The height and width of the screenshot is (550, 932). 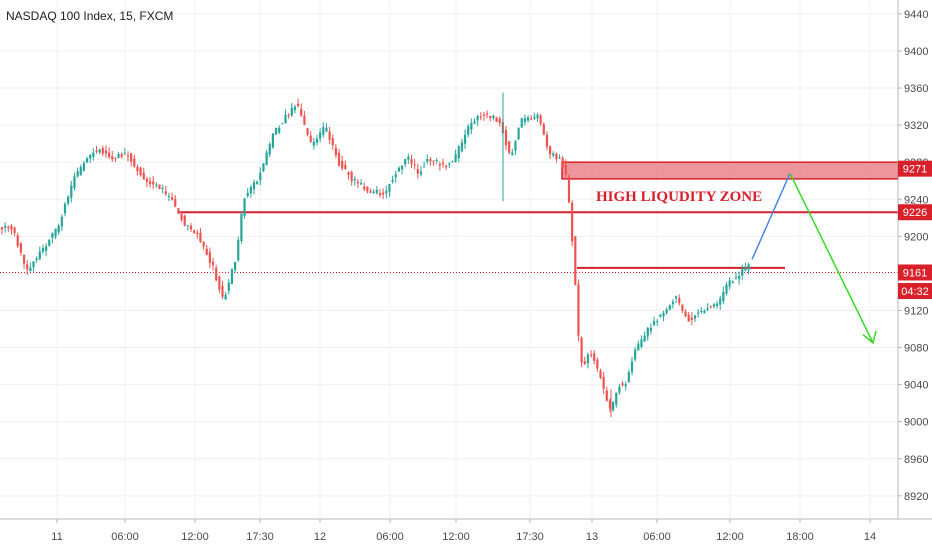 I want to click on y-tick-label: 9000, so click(x=916, y=423).